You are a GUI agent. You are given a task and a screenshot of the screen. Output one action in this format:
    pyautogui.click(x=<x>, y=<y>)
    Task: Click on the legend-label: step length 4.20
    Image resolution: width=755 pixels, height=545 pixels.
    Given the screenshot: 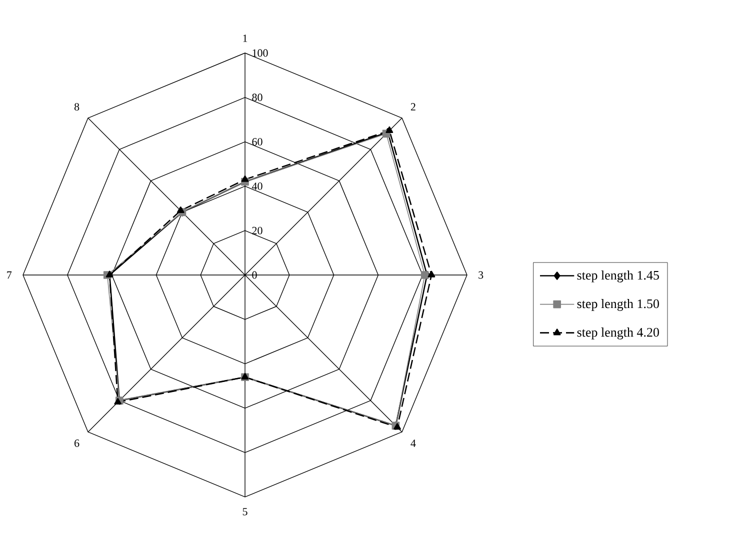 What is the action you would take?
    pyautogui.click(x=618, y=334)
    